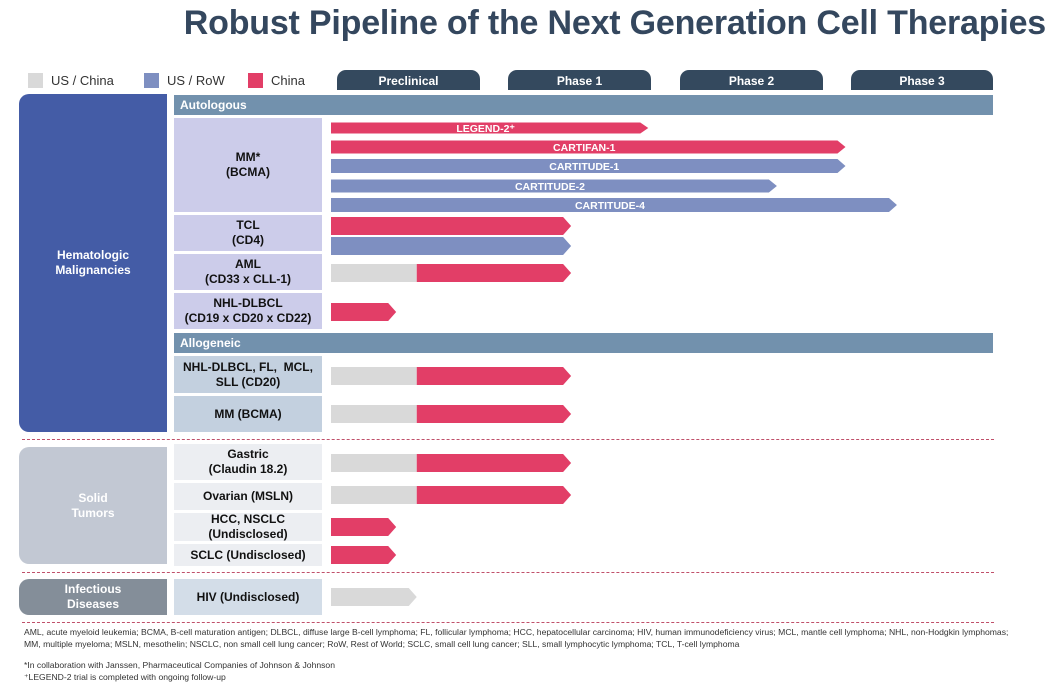 The width and height of the screenshot is (1050, 688). What do you see at coordinates (248, 597) in the screenshot?
I see `indication-cell: HIV (Undisclosed)` at bounding box center [248, 597].